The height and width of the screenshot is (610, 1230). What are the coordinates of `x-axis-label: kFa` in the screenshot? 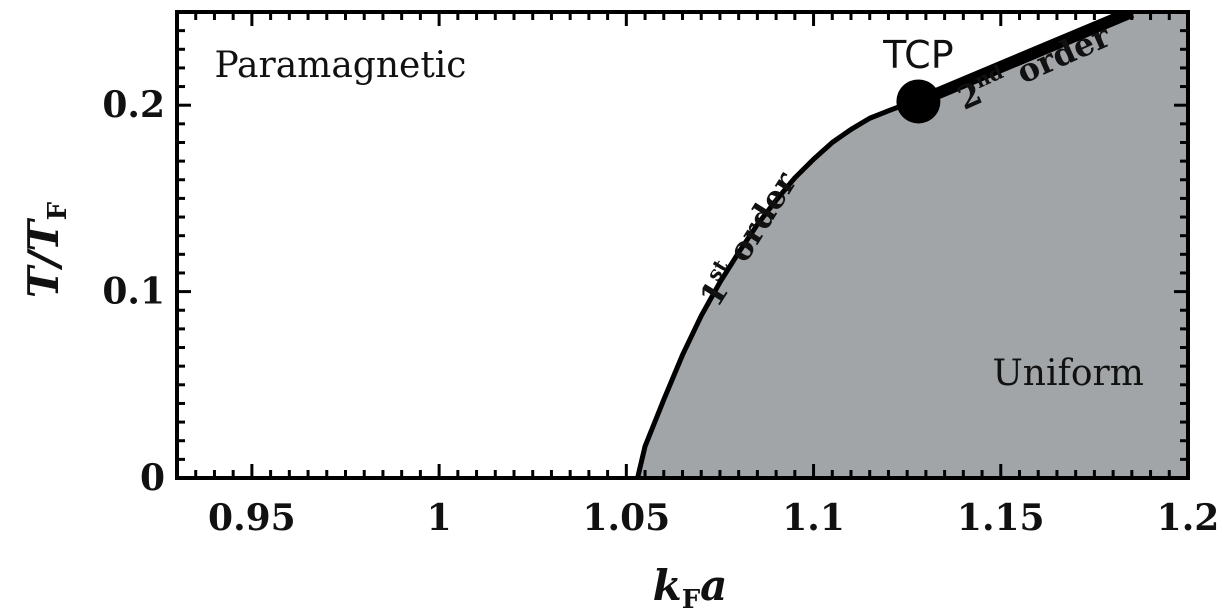 It's located at (690, 585).